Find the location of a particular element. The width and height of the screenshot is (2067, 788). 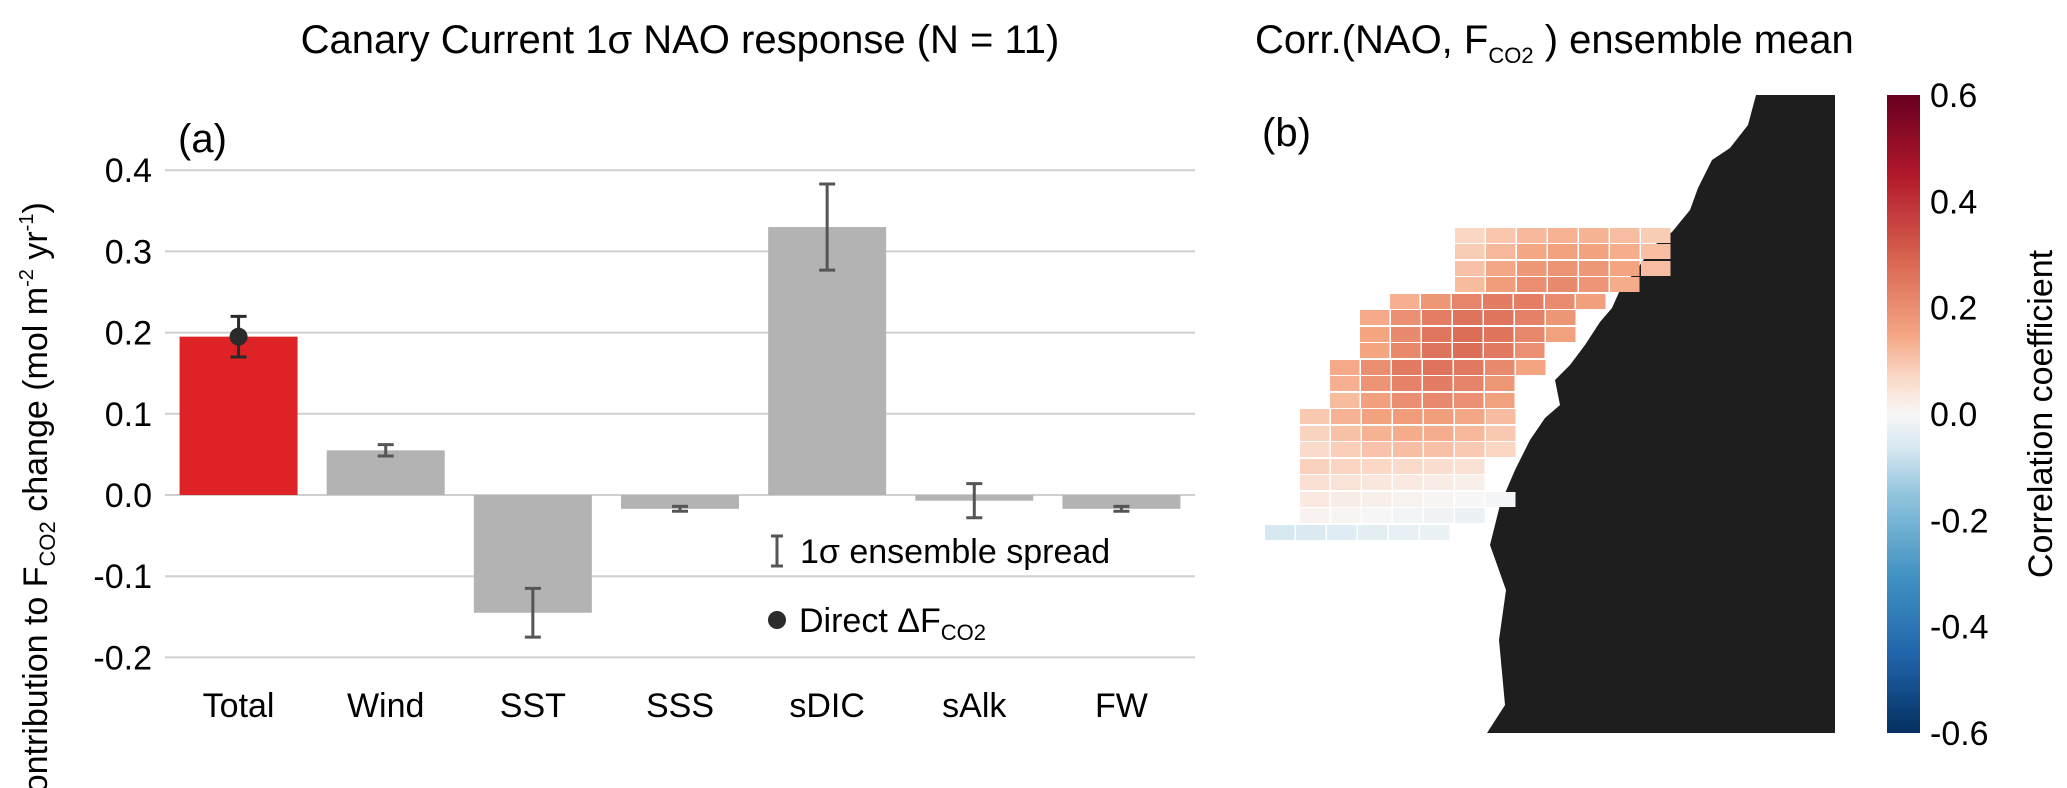

x-tick-label: SSS is located at coordinates (680, 706).